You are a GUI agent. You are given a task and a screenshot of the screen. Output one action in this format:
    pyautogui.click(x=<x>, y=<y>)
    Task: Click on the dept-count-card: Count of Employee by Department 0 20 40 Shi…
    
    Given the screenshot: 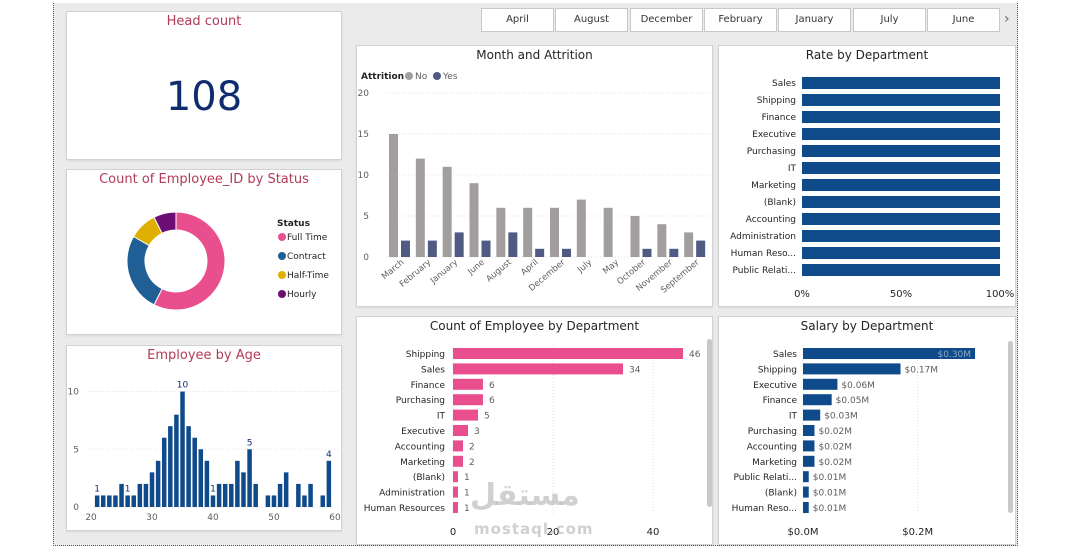 What is the action you would take?
    pyautogui.click(x=534, y=430)
    